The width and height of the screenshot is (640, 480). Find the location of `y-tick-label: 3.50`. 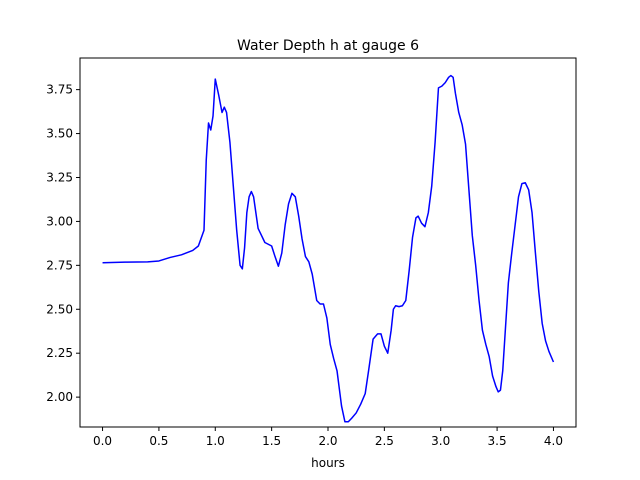

y-tick-label: 3.50 is located at coordinates (59, 134).